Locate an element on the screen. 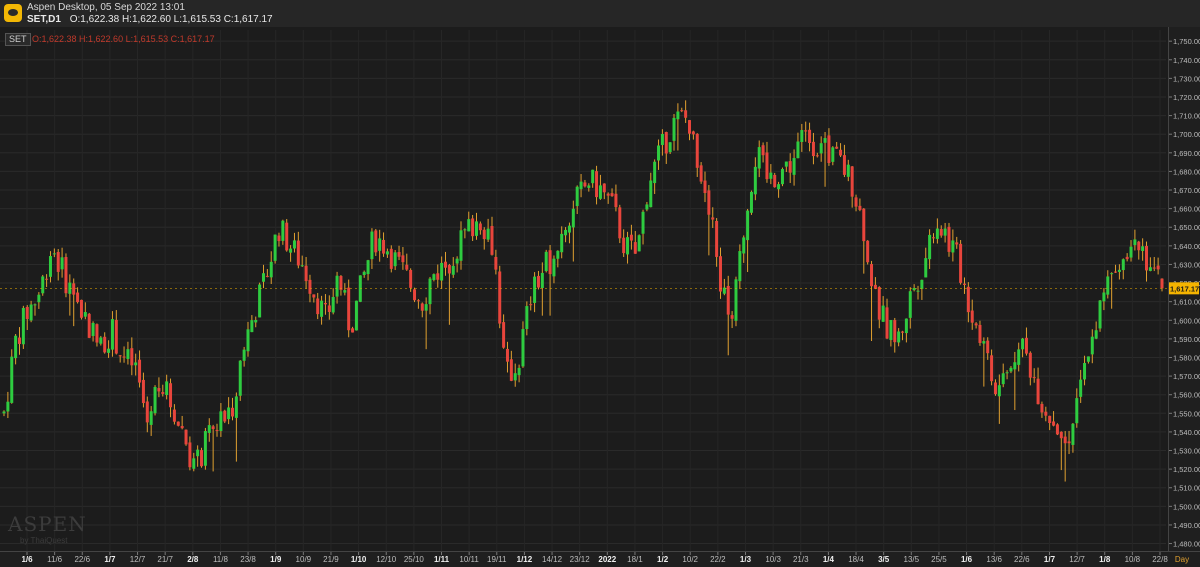 The image size is (1200, 567). price-axis-panel is located at coordinates (1184, 289).